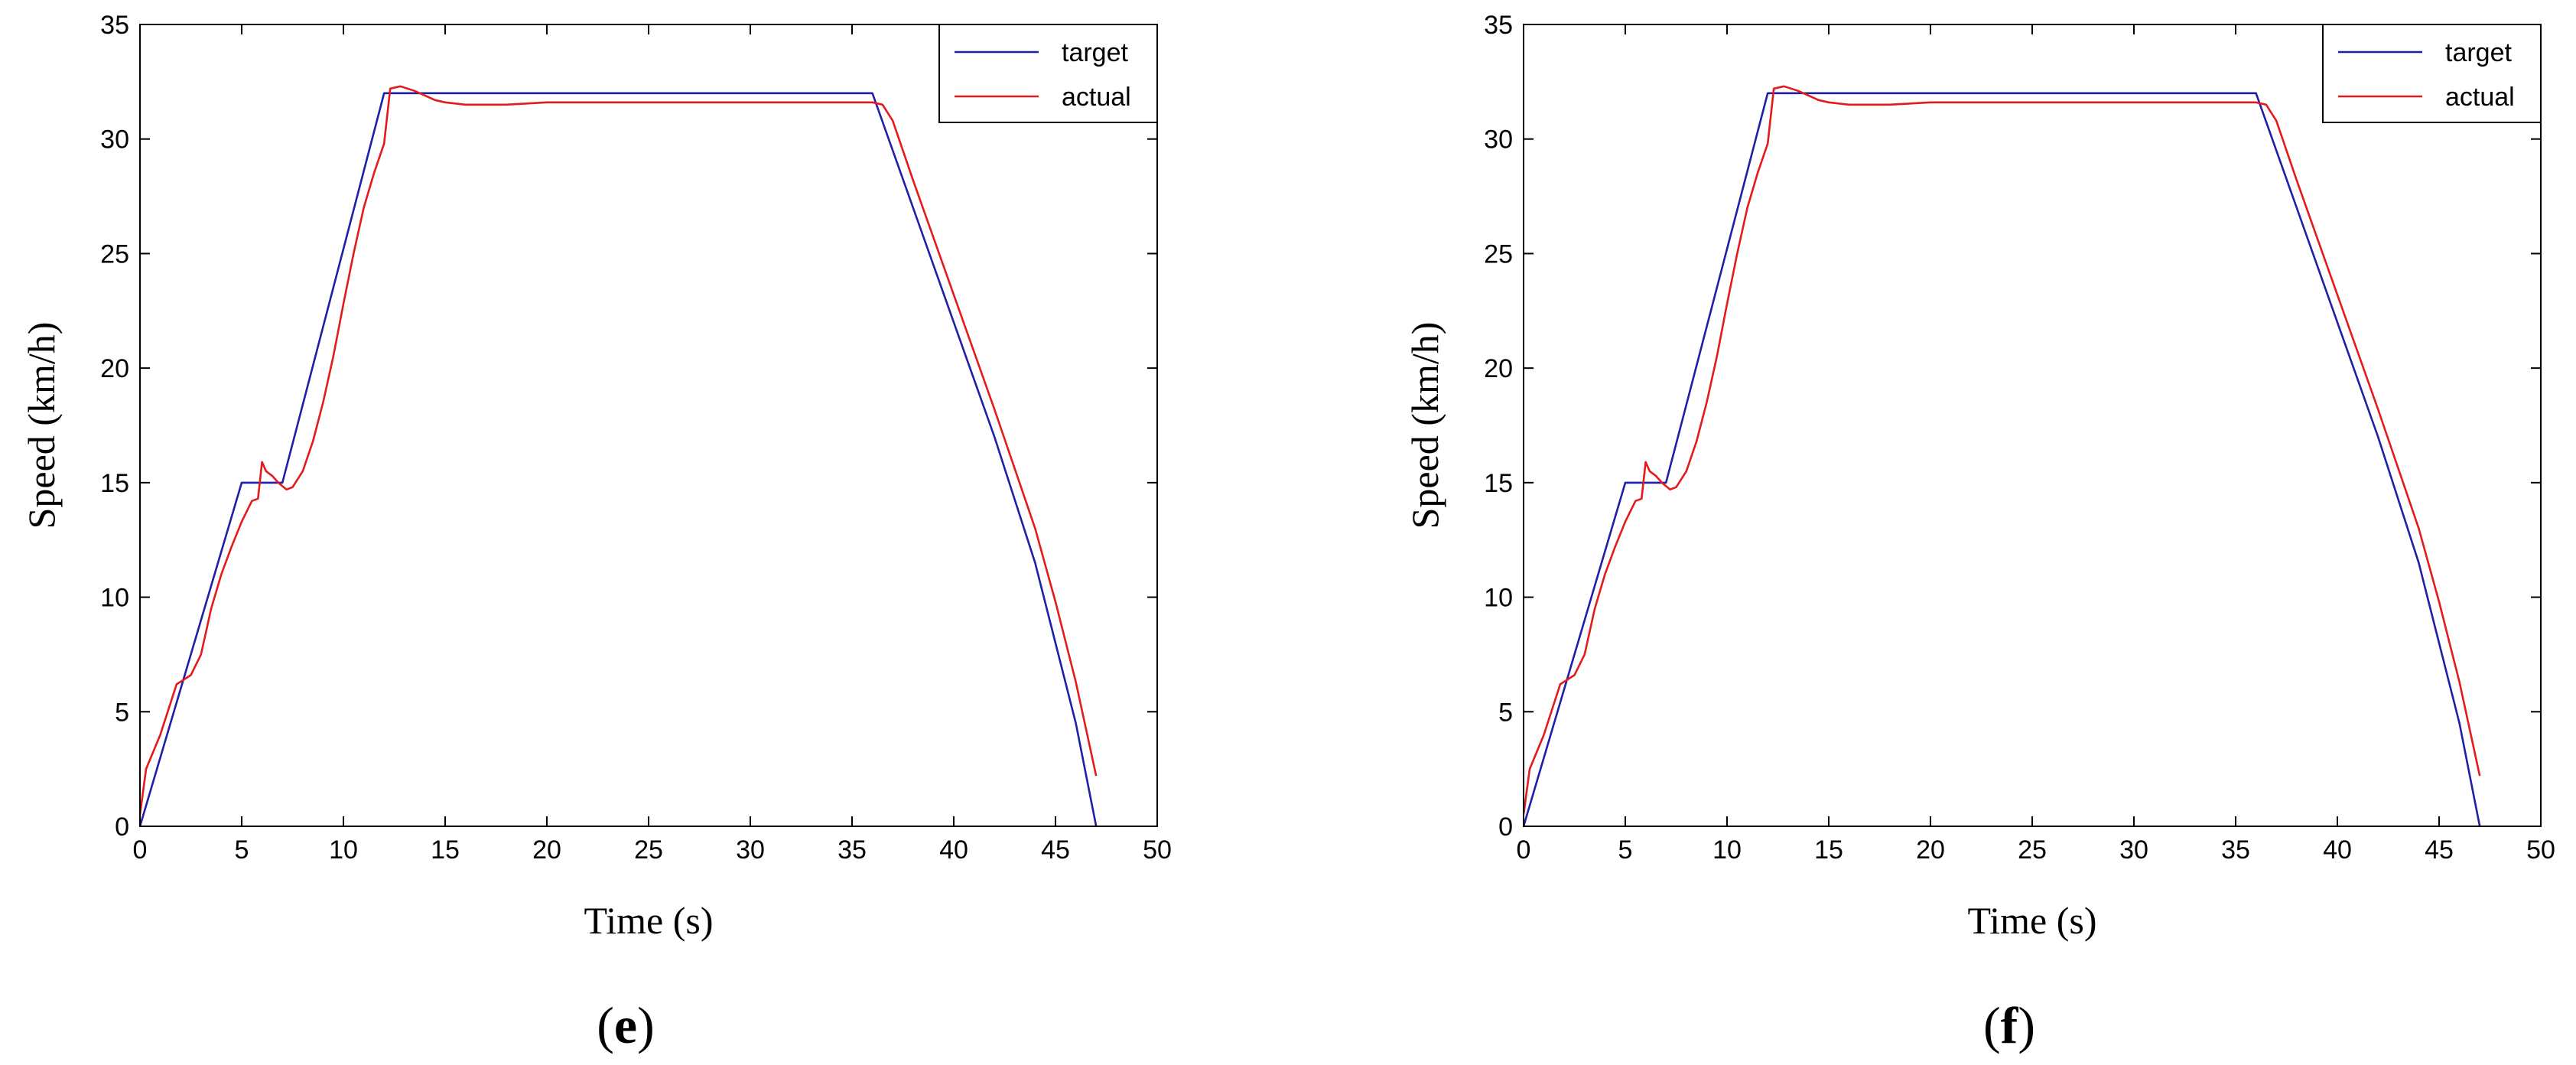 Image resolution: width=2576 pixels, height=1065 pixels. What do you see at coordinates (1055, 850) in the screenshot?
I see `chart-e-xtick-label: 45` at bounding box center [1055, 850].